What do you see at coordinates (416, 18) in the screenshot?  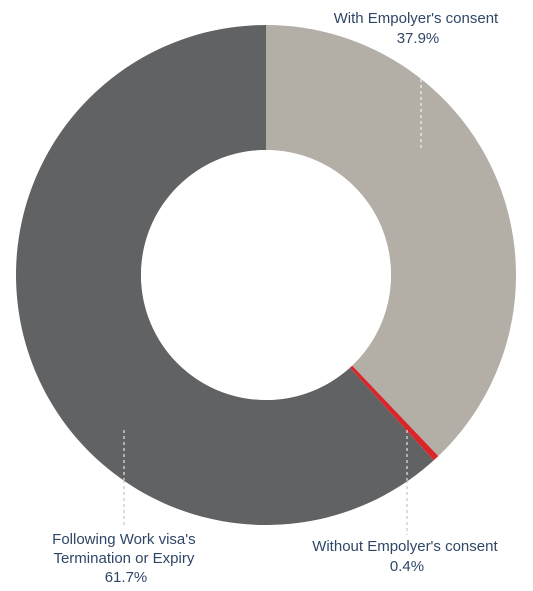 I see `label-with-consent-name: With Empolyer's consent` at bounding box center [416, 18].